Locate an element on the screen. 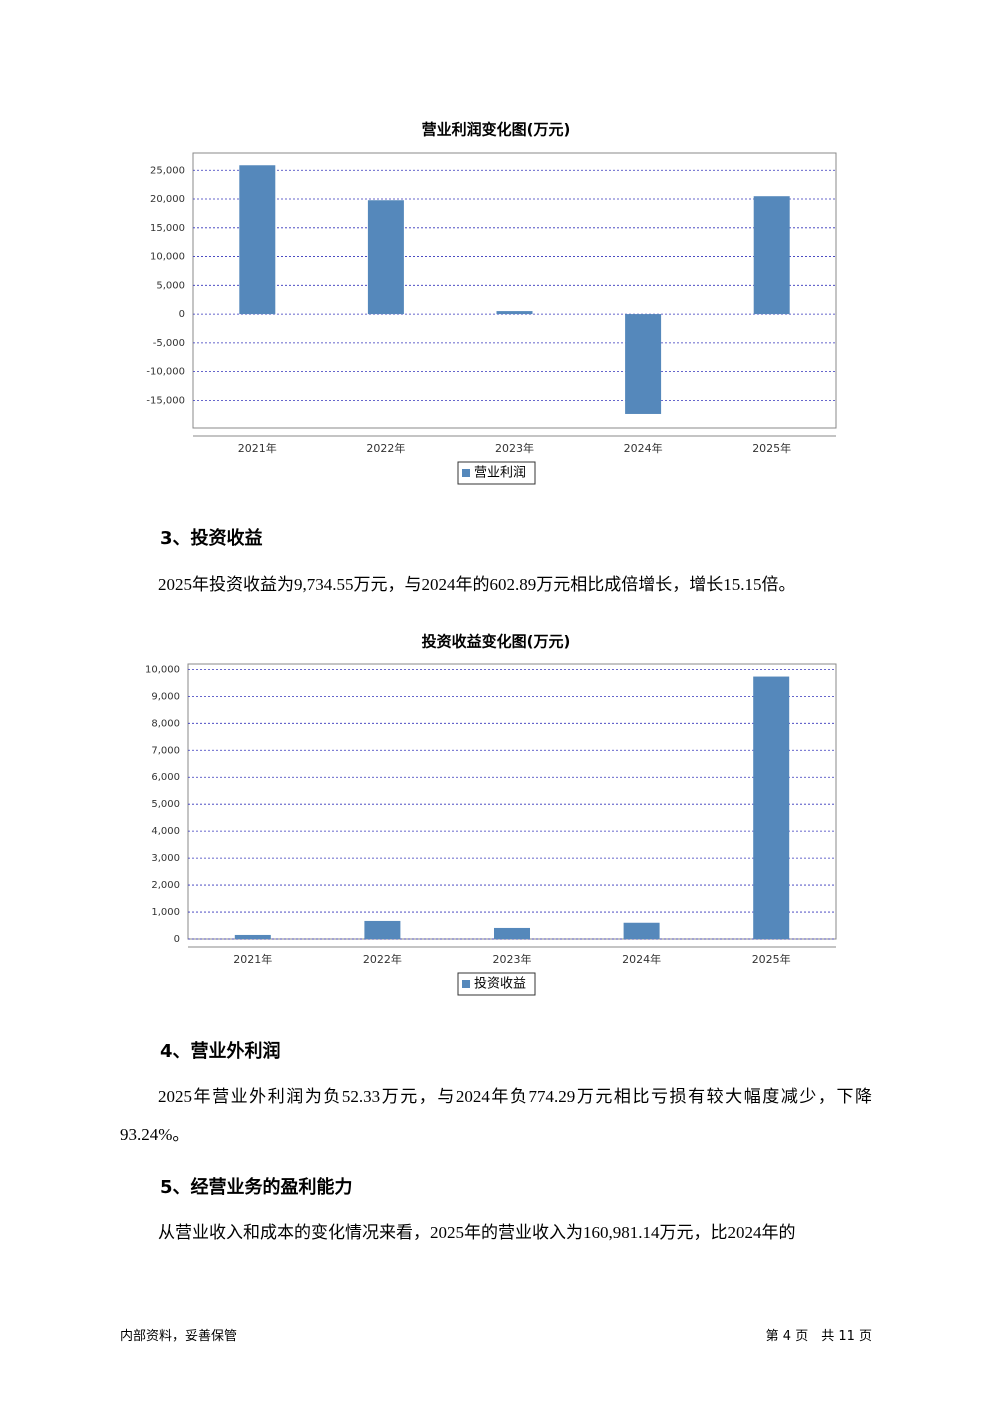 The image size is (992, 1403). y-tick-label: 4,000 is located at coordinates (165, 831).